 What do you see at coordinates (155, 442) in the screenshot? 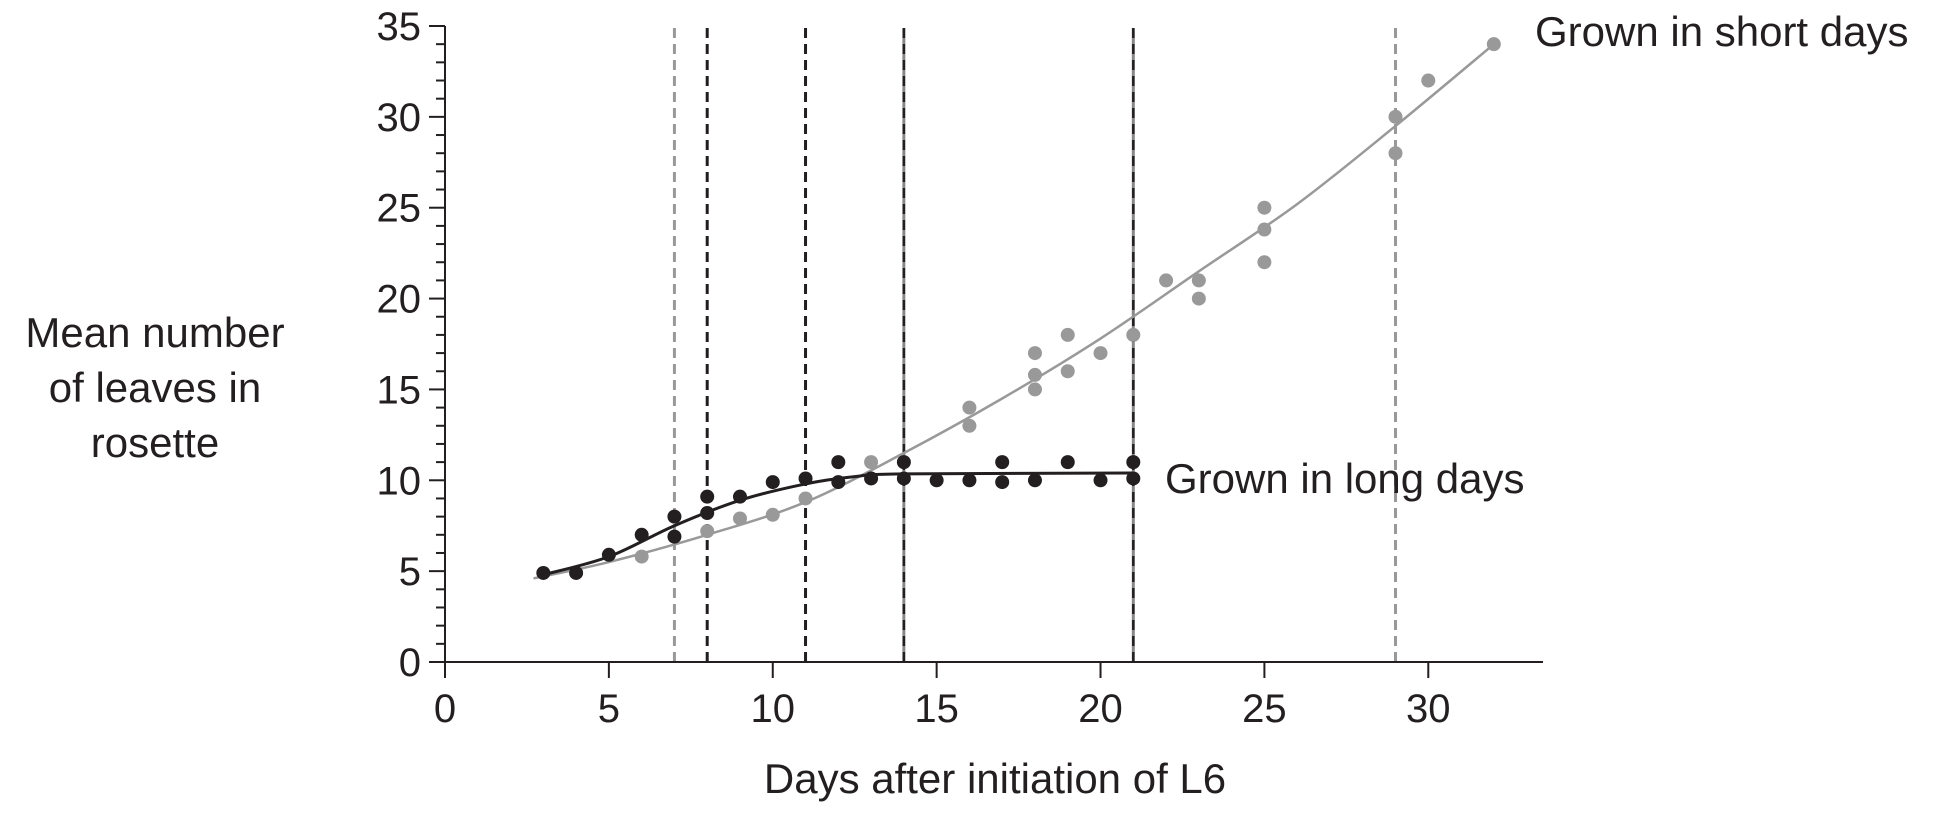
I see `y-axis-label-line-3: rosette` at bounding box center [155, 442].